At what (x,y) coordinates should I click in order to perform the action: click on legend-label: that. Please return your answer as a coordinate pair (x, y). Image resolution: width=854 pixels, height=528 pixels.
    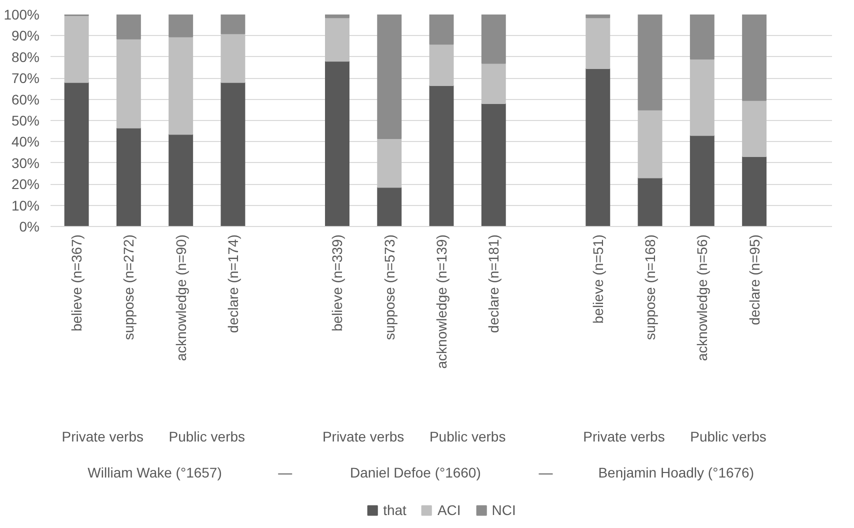
    Looking at the image, I should click on (394, 510).